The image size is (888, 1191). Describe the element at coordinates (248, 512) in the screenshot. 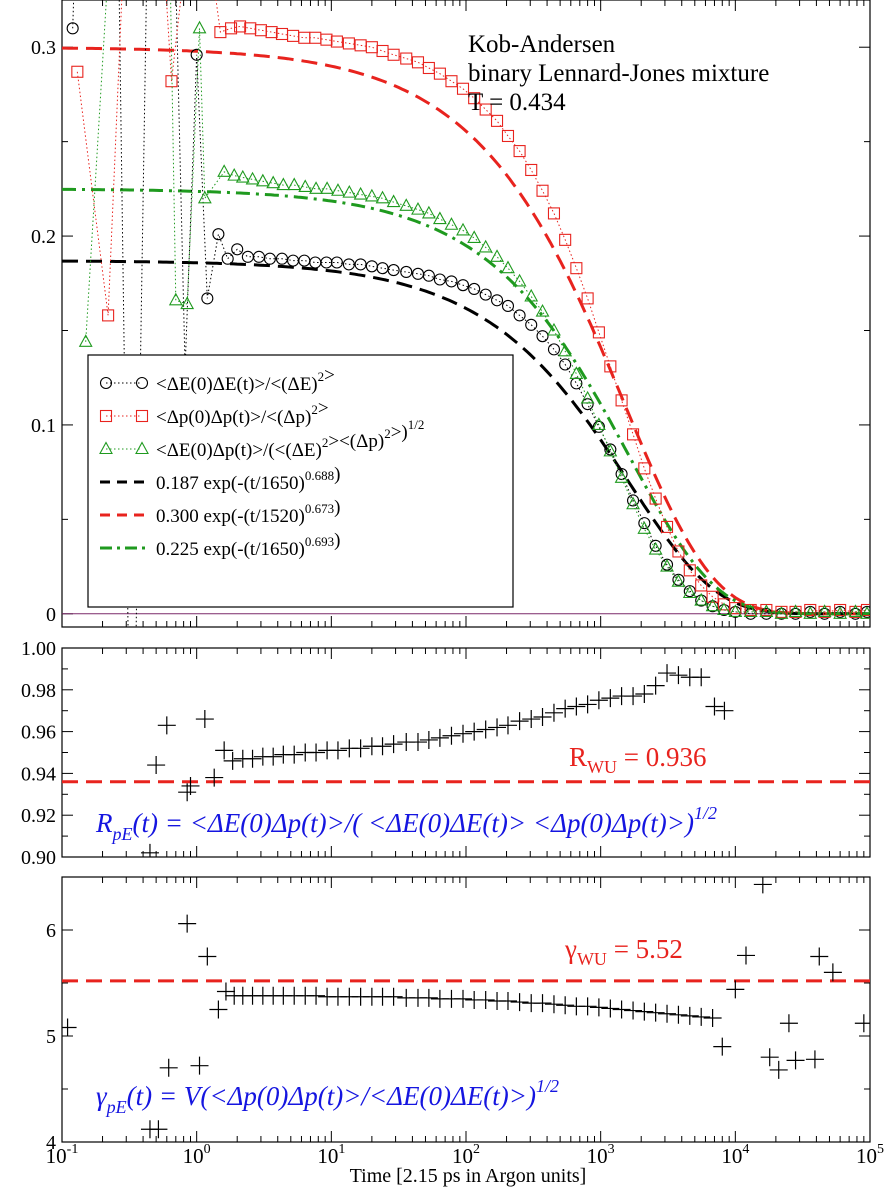

I see `legend-label-4: 0.300 exp(-(t/1520)0.673)` at that location.